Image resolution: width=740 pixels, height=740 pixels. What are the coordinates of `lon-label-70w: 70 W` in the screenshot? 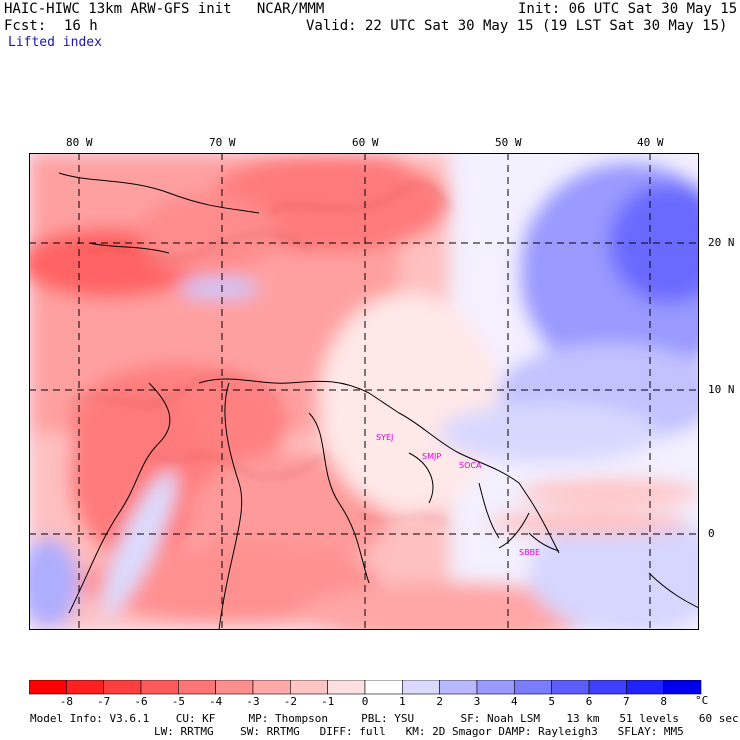 It's located at (222, 142).